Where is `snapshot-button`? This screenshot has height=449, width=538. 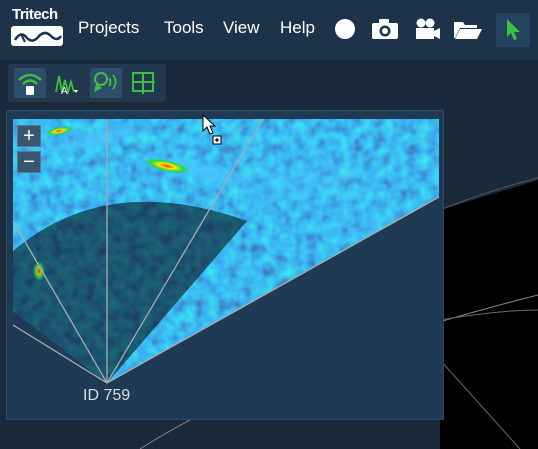
snapshot-button is located at coordinates (385, 29).